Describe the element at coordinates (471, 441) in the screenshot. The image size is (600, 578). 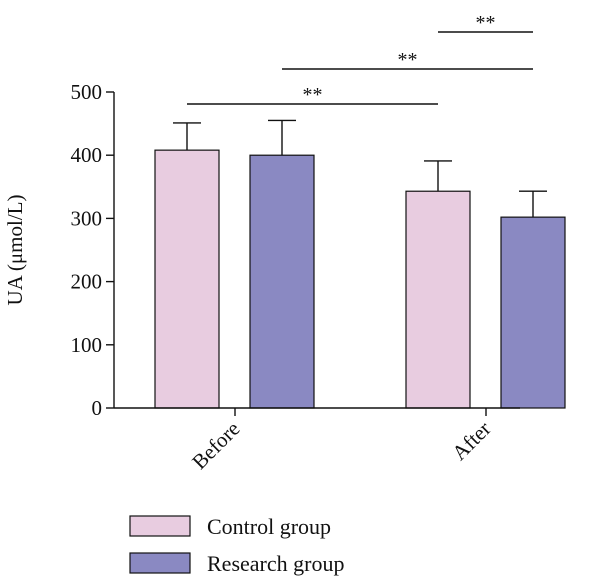
I see `x-tick-label: After` at that location.